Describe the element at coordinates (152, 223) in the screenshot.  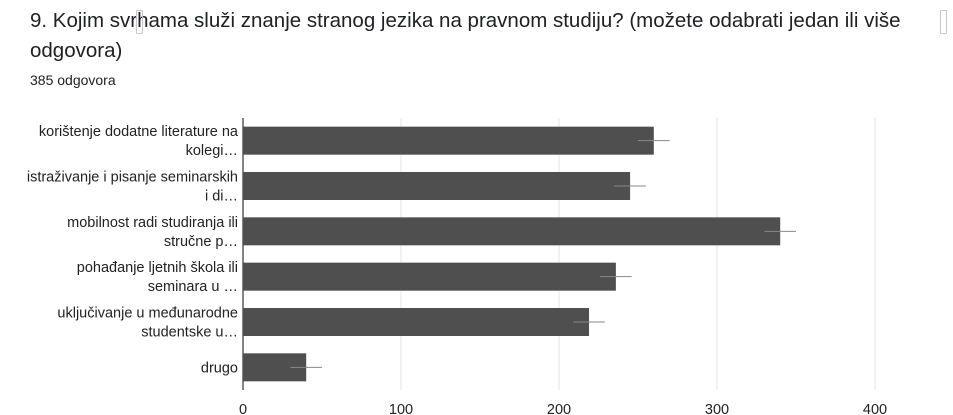
I see `category-label: mobilnost radi studiranja ili` at that location.